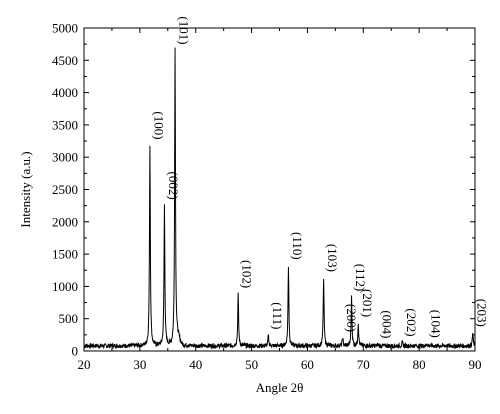  What do you see at coordinates (386, 324) in the screenshot?
I see `peak-label: (004)` at bounding box center [386, 324].